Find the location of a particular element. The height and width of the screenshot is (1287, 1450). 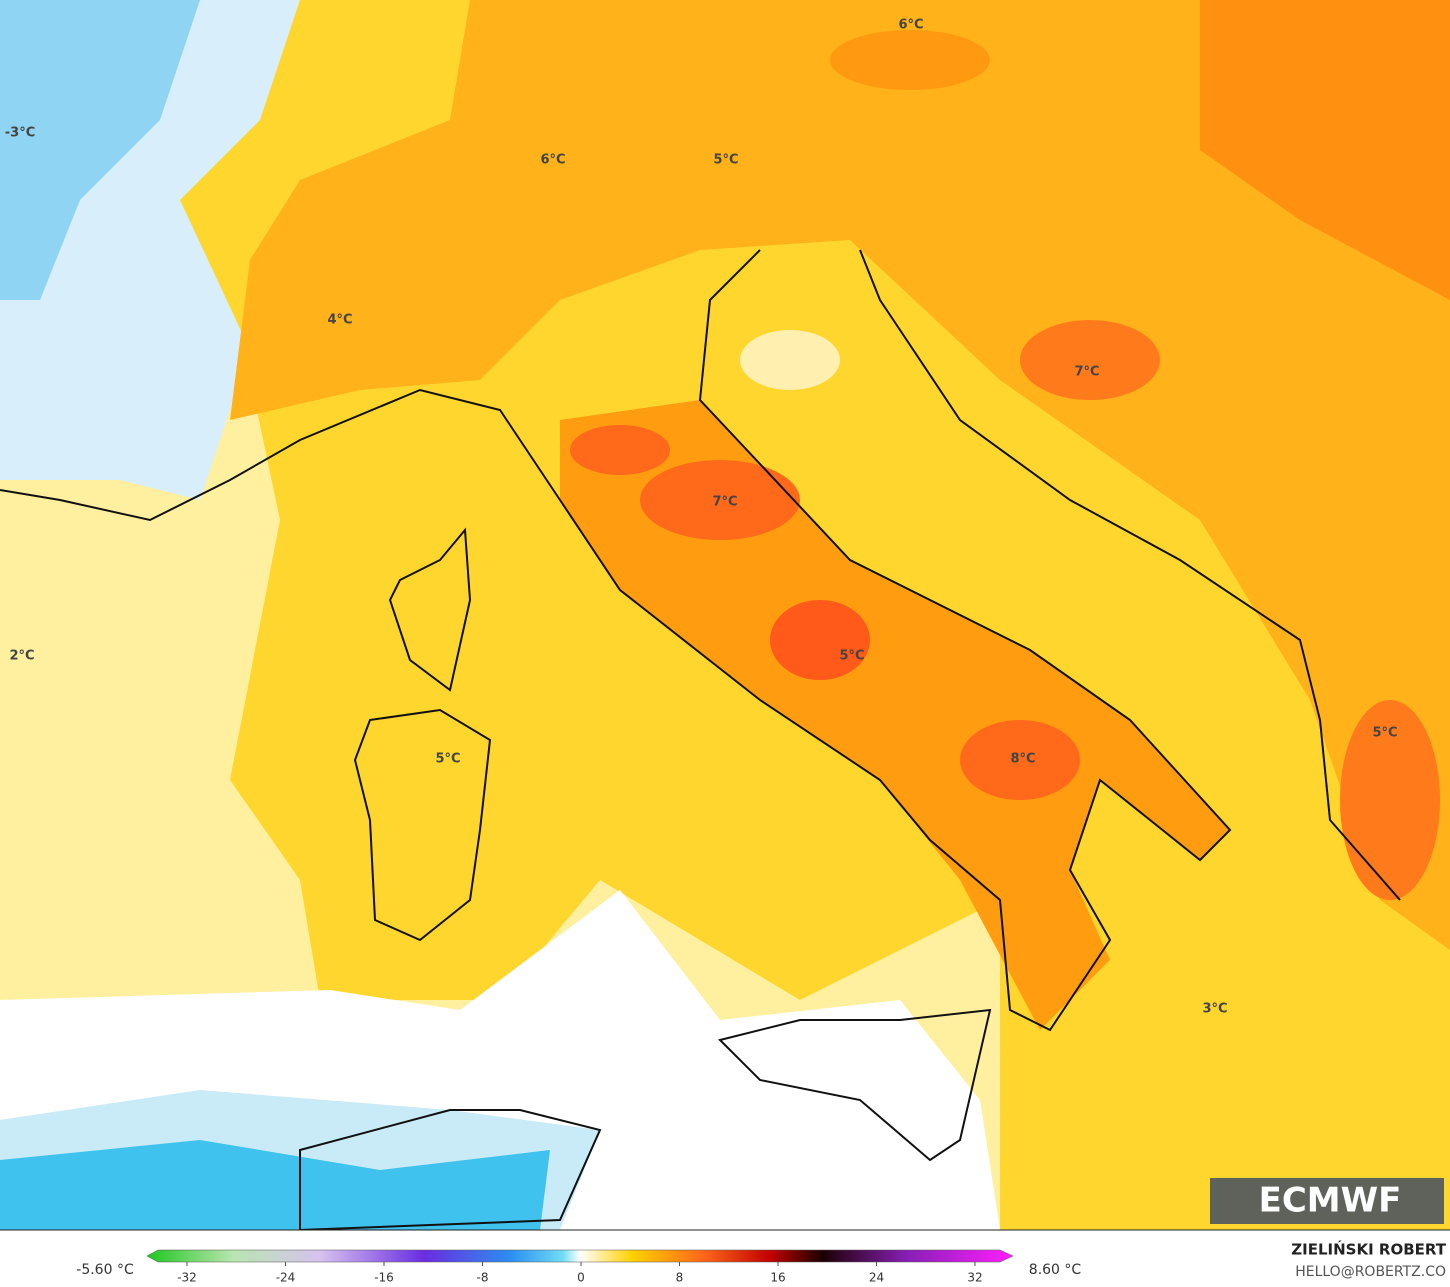

colorbar-tick-label: 8 is located at coordinates (680, 1278).